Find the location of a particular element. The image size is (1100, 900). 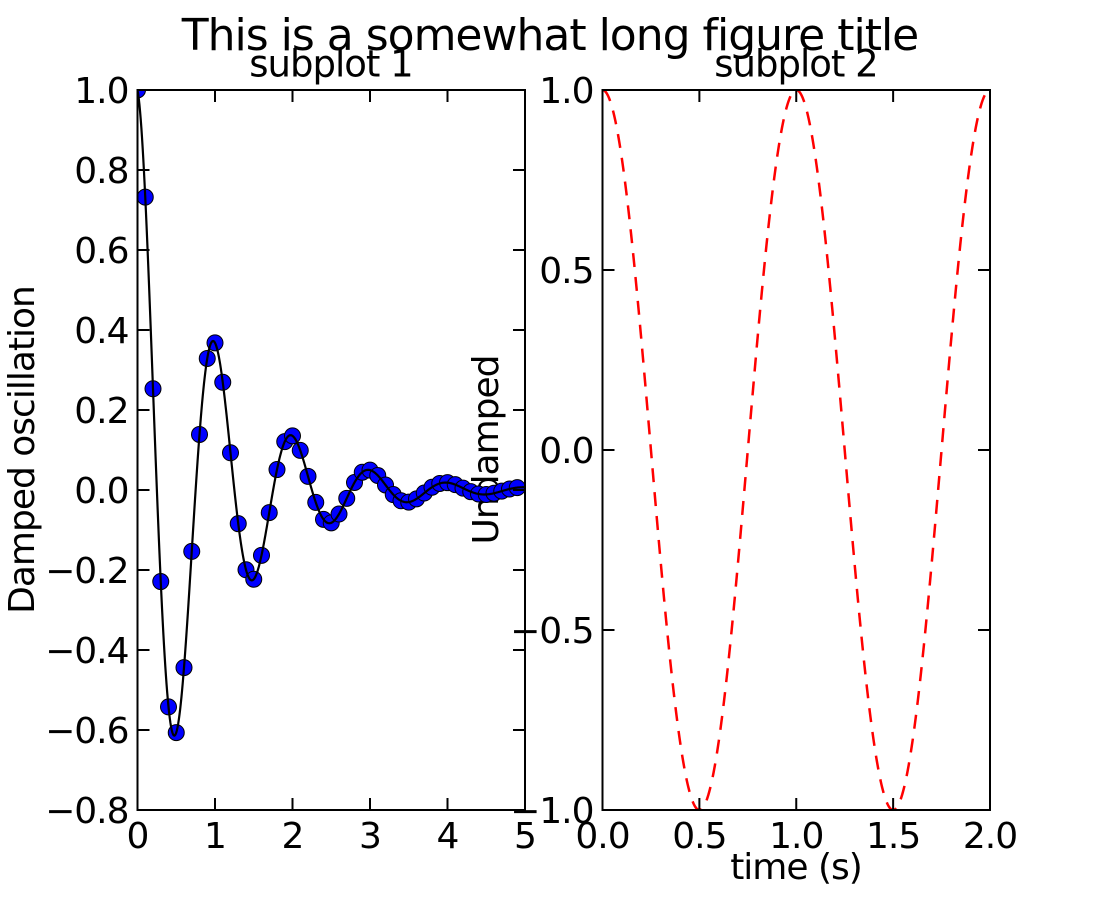

x-tick-label: 2.0 is located at coordinates (990, 836).